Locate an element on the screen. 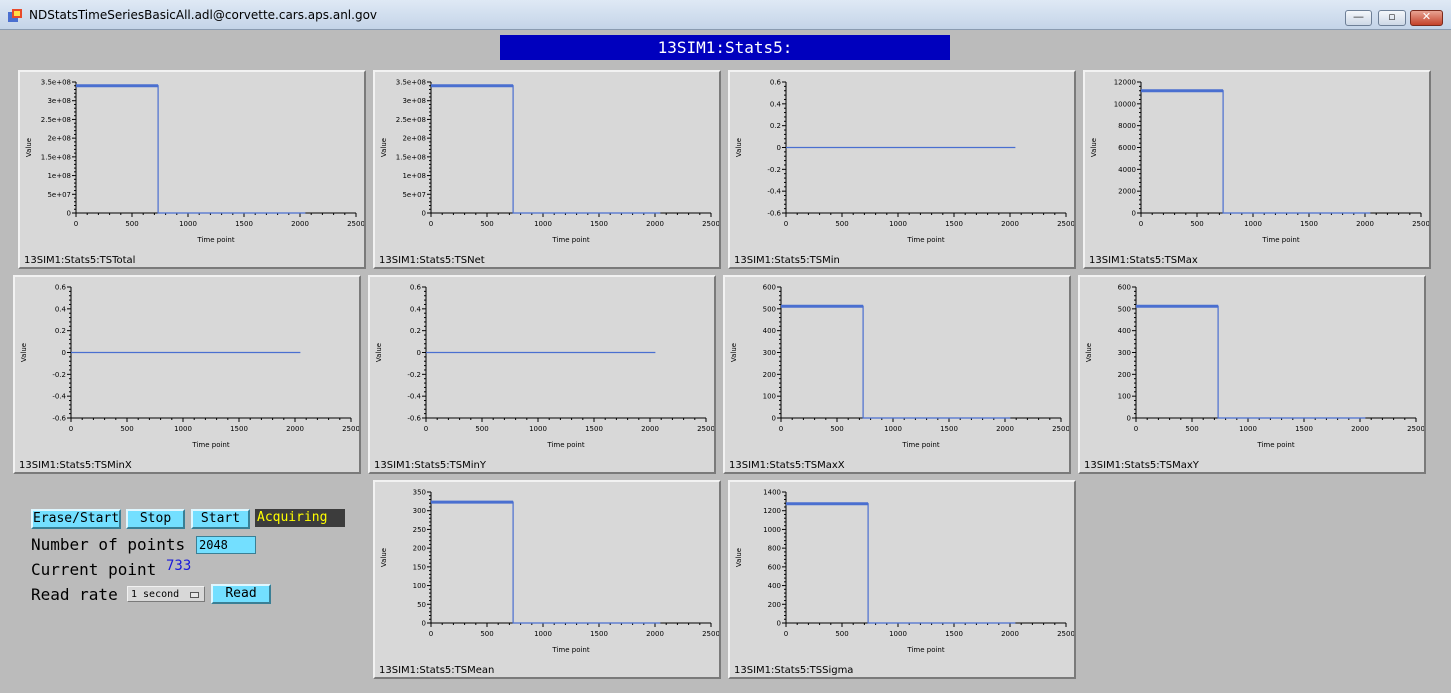  close-icon: ✕ is located at coordinates (1426, 16).